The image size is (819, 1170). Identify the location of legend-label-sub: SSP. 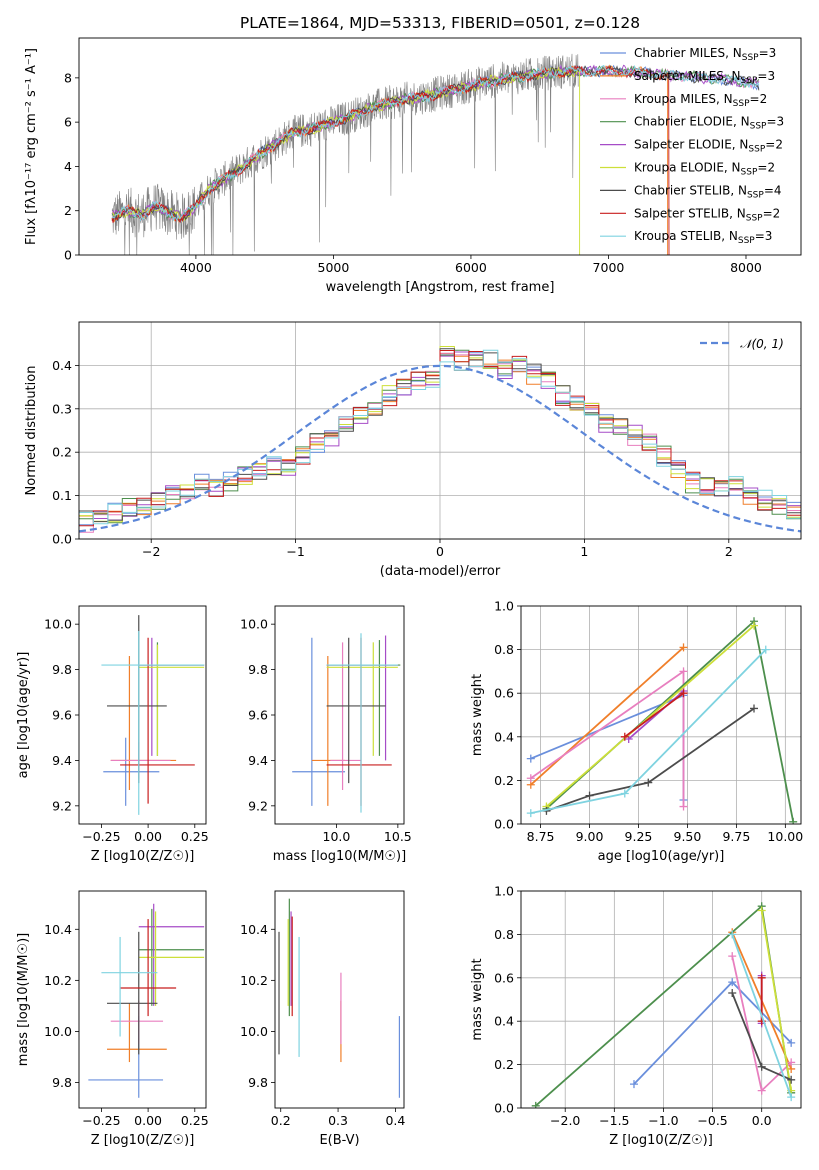
(749, 173).